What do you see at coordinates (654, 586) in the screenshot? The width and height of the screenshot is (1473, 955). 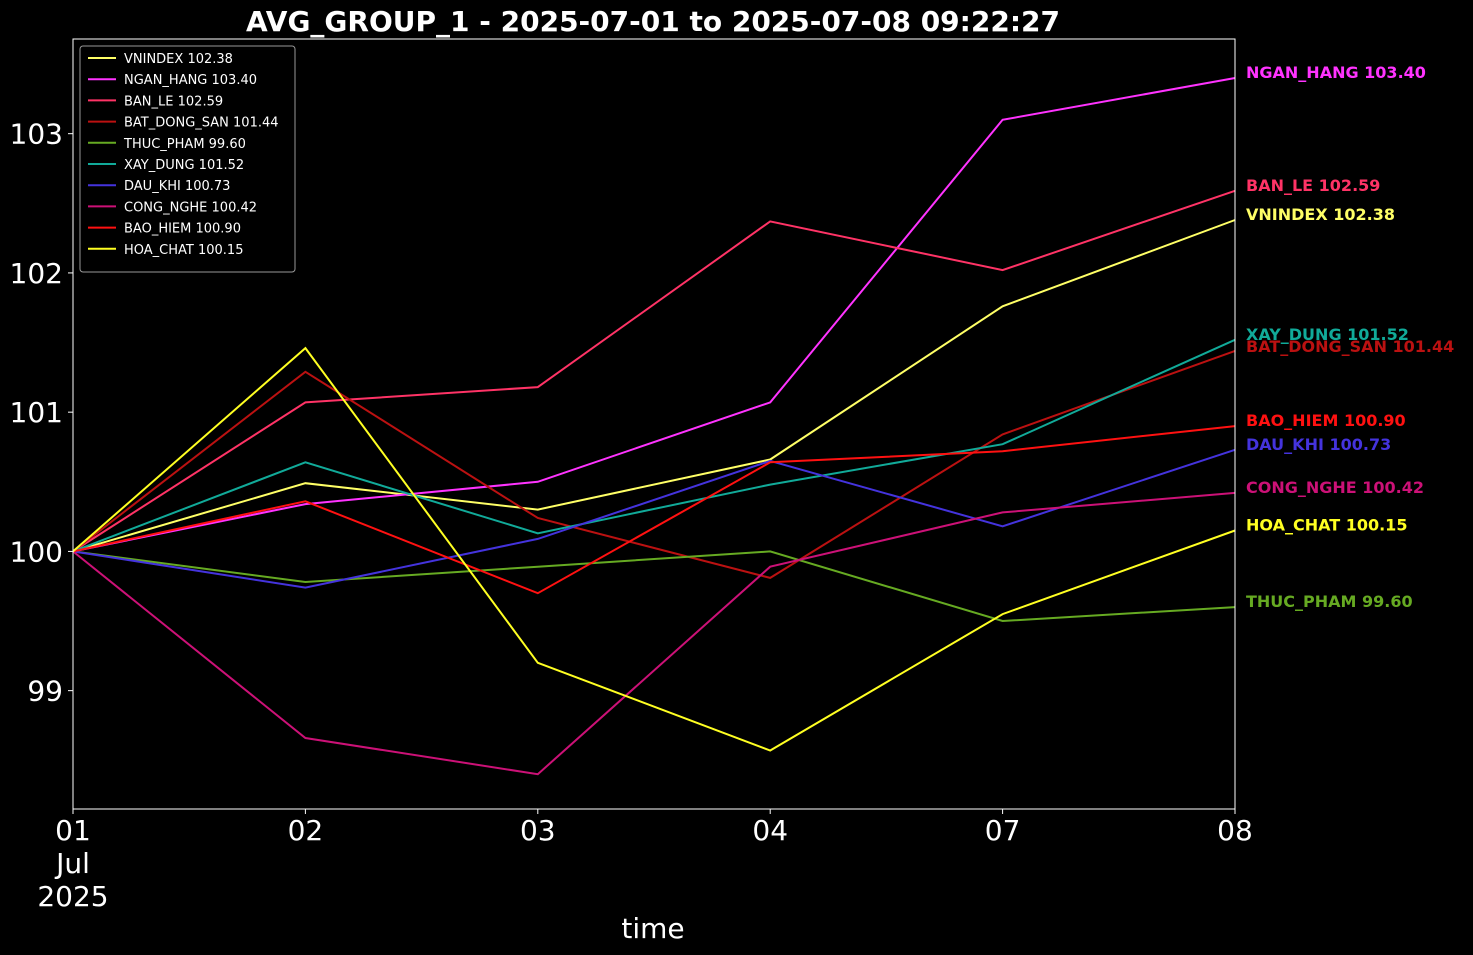 I see `series-line-thuc-pham` at bounding box center [654, 586].